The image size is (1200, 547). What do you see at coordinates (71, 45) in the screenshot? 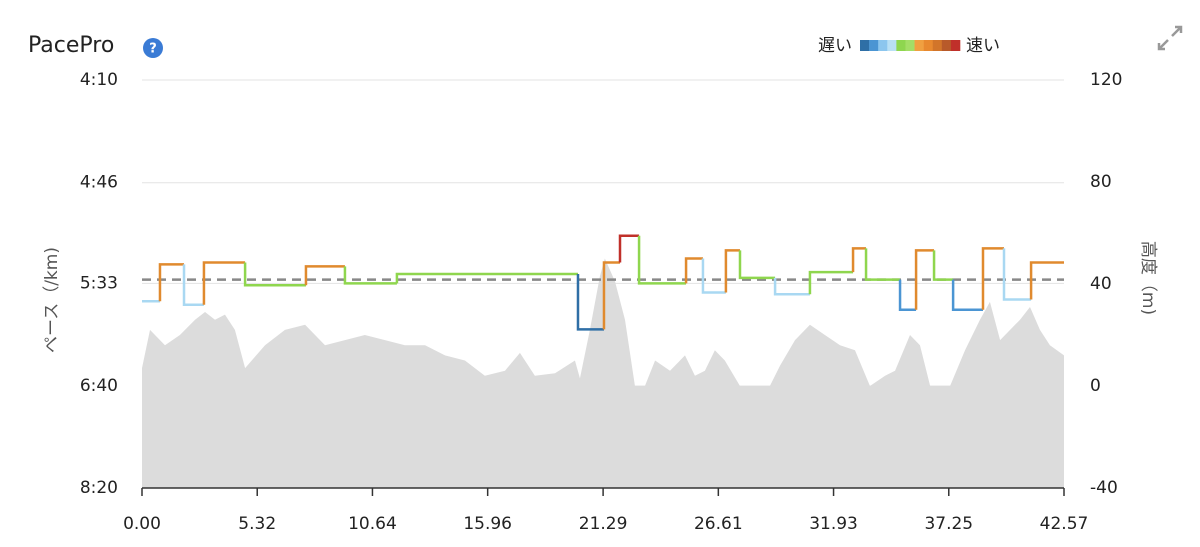
I see `chart-title: PacePro` at bounding box center [71, 45].